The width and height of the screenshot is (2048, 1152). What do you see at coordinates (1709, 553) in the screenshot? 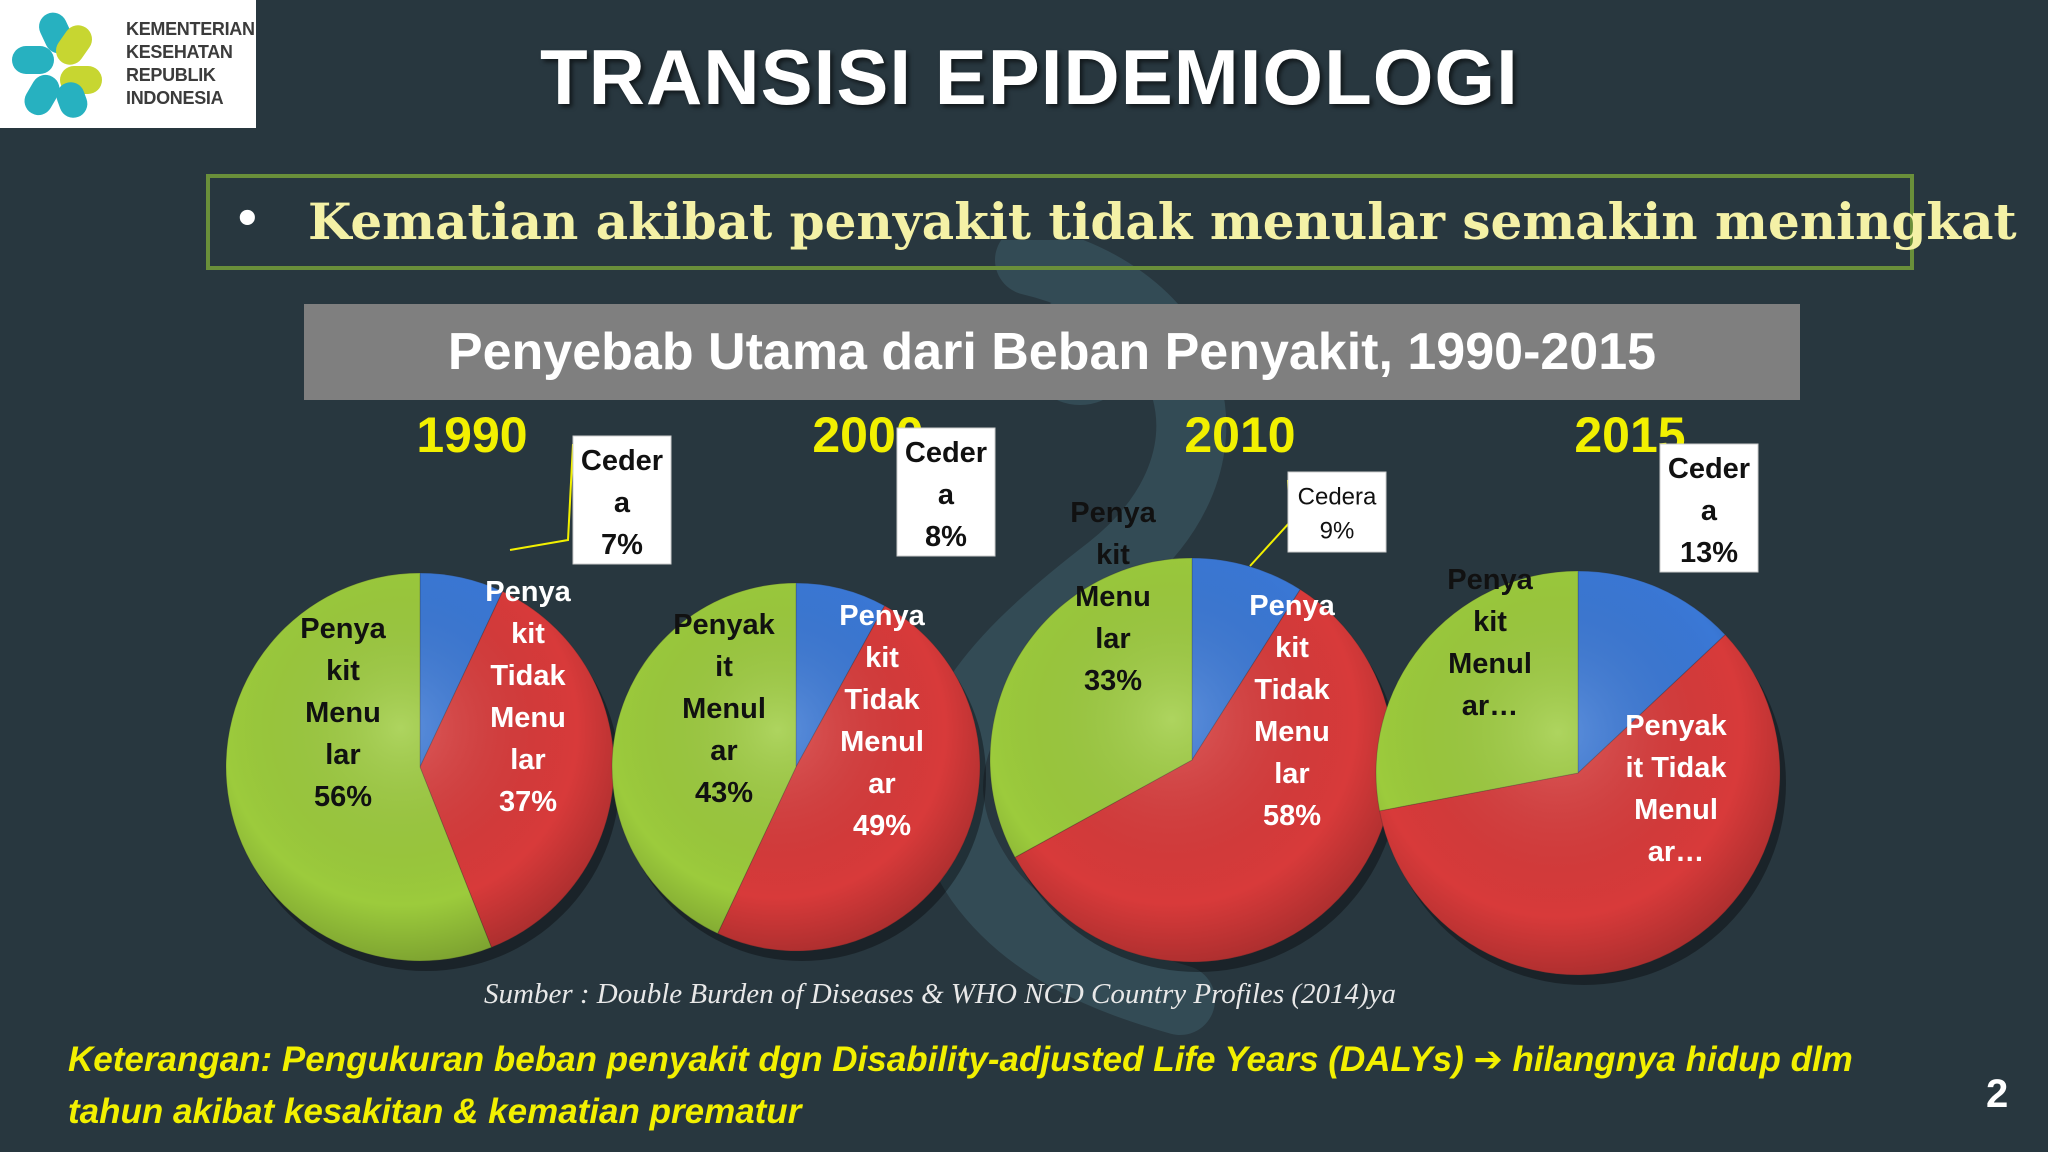
I see `slice-data-label: 13%` at bounding box center [1709, 553].